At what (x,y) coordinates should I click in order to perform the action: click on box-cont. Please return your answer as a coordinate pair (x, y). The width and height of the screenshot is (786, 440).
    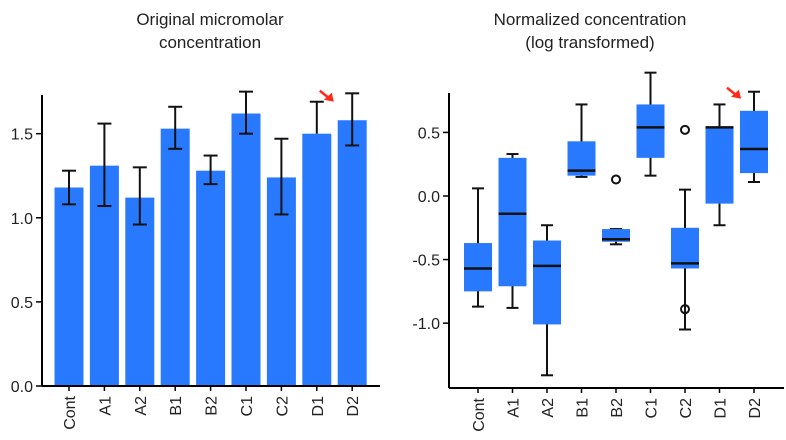
    Looking at the image, I should click on (478, 267).